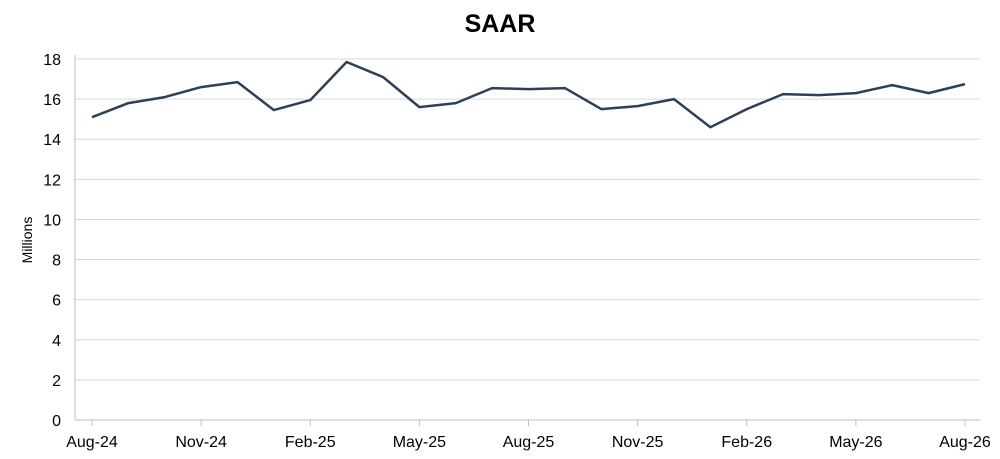 Image resolution: width=1000 pixels, height=459 pixels. What do you see at coordinates (52, 180) in the screenshot?
I see `y-tick-label: 12` at bounding box center [52, 180].